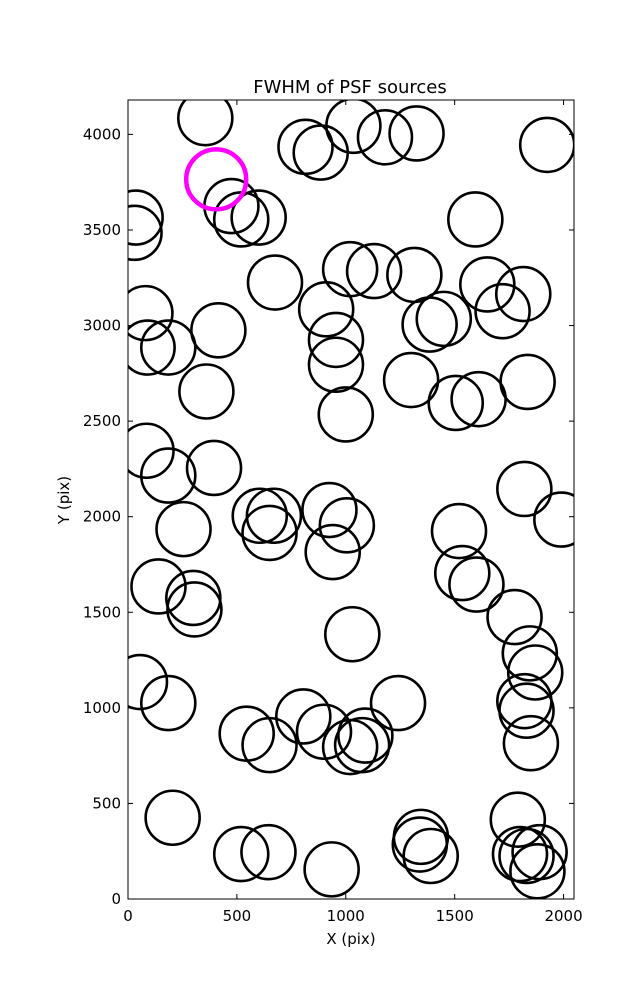 The width and height of the screenshot is (637, 1000). I want to click on y-tick-label: 0, so click(116, 899).